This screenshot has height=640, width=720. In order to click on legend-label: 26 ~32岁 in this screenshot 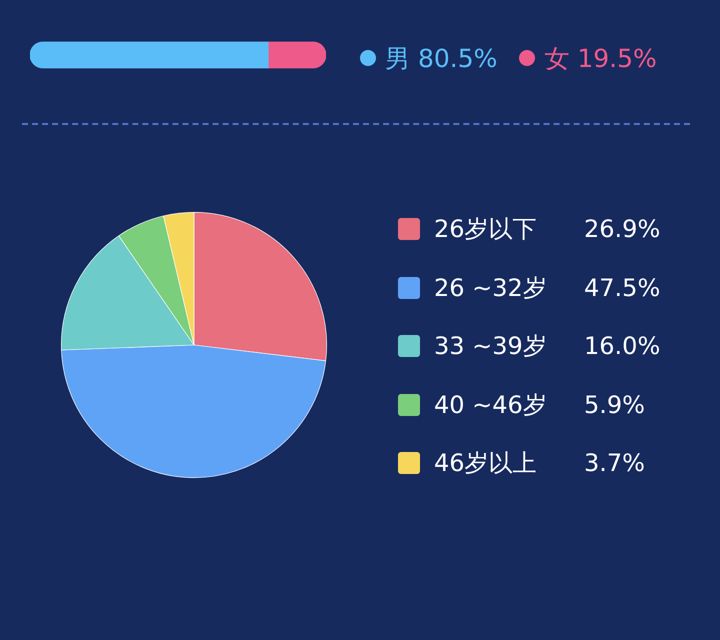, I will do `click(491, 288)`.